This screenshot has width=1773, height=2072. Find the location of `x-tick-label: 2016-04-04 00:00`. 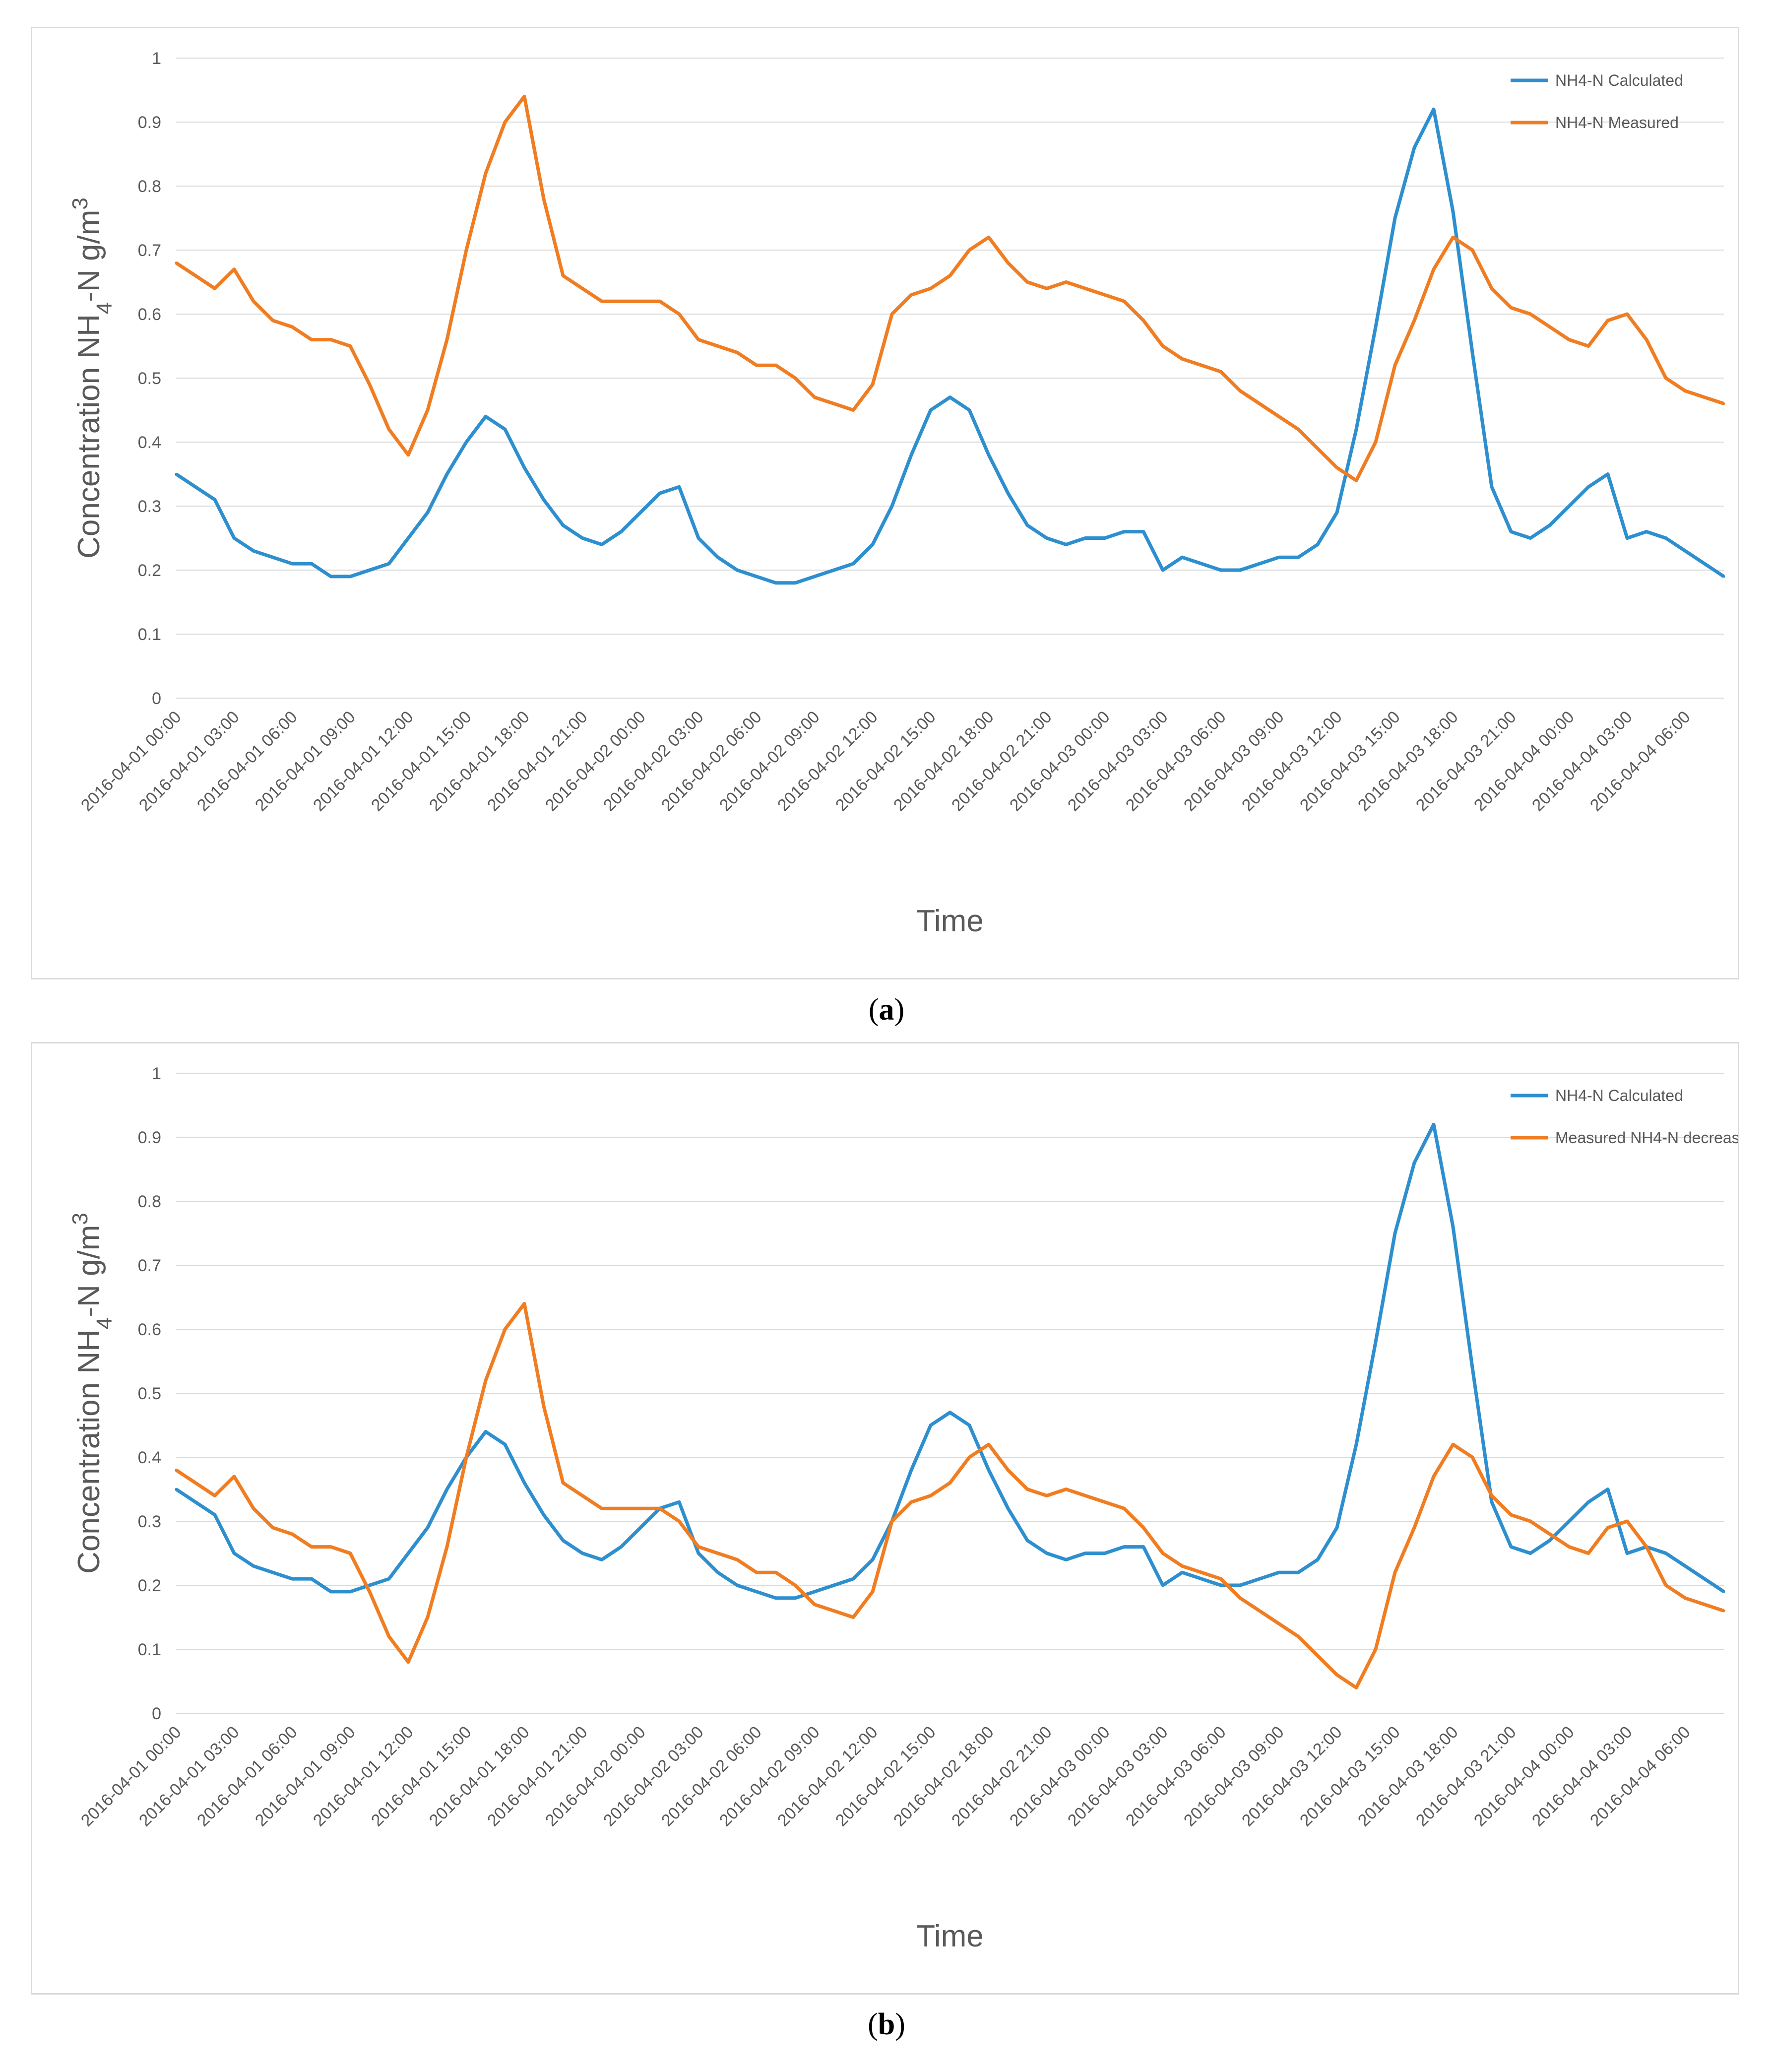

x-tick-label: 2016-04-04 00:00 is located at coordinates (1524, 1776).